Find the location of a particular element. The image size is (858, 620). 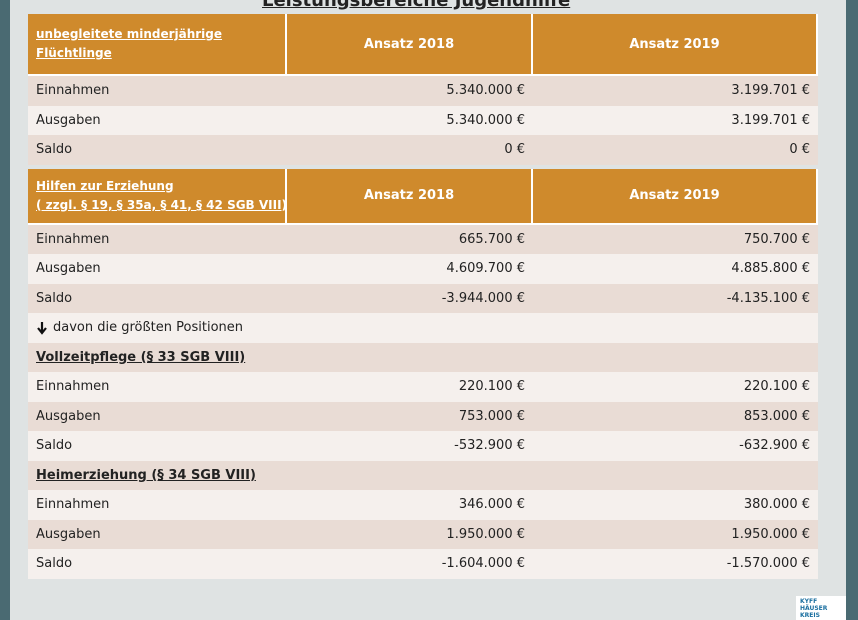

amount: -532.900 € is located at coordinates (410, 446).